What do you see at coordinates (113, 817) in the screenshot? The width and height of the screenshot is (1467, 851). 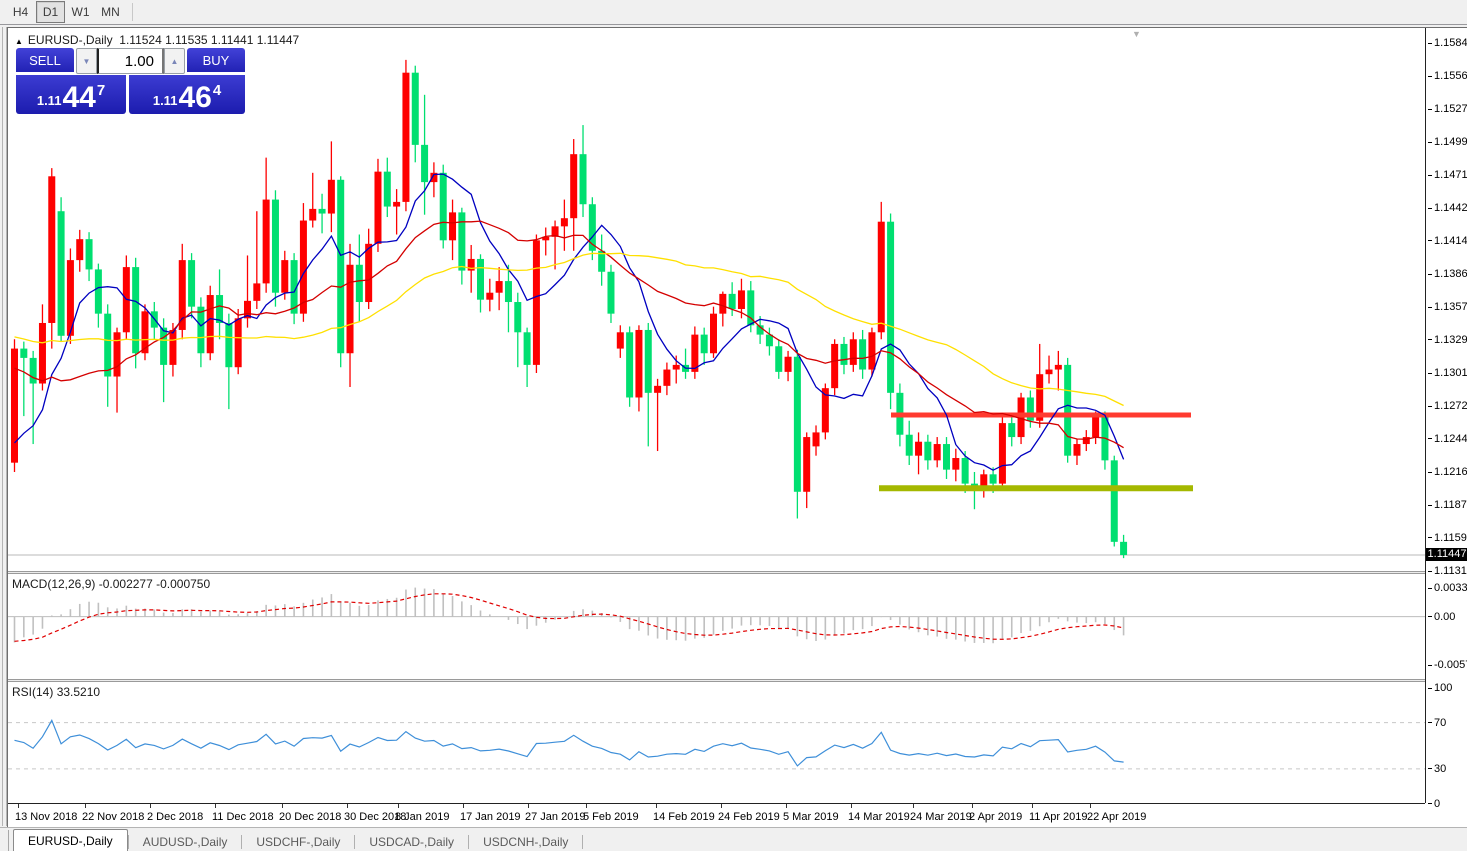 I see `date-label: 22 Nov 2018` at bounding box center [113, 817].